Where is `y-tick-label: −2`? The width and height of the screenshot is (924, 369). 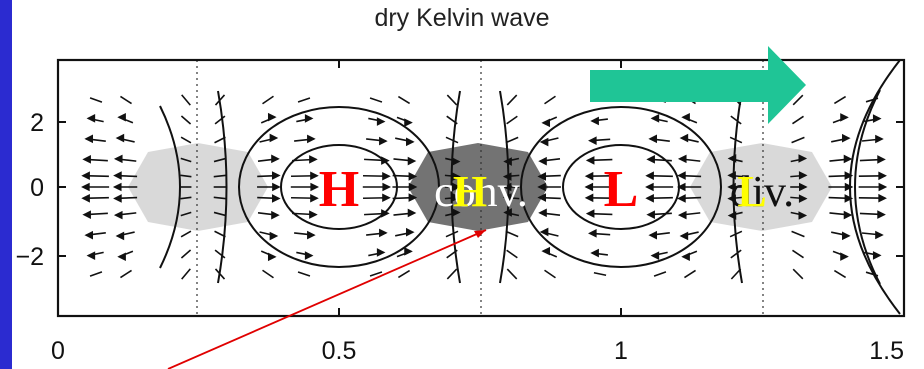 y-tick-label: −2 is located at coordinates (29, 257).